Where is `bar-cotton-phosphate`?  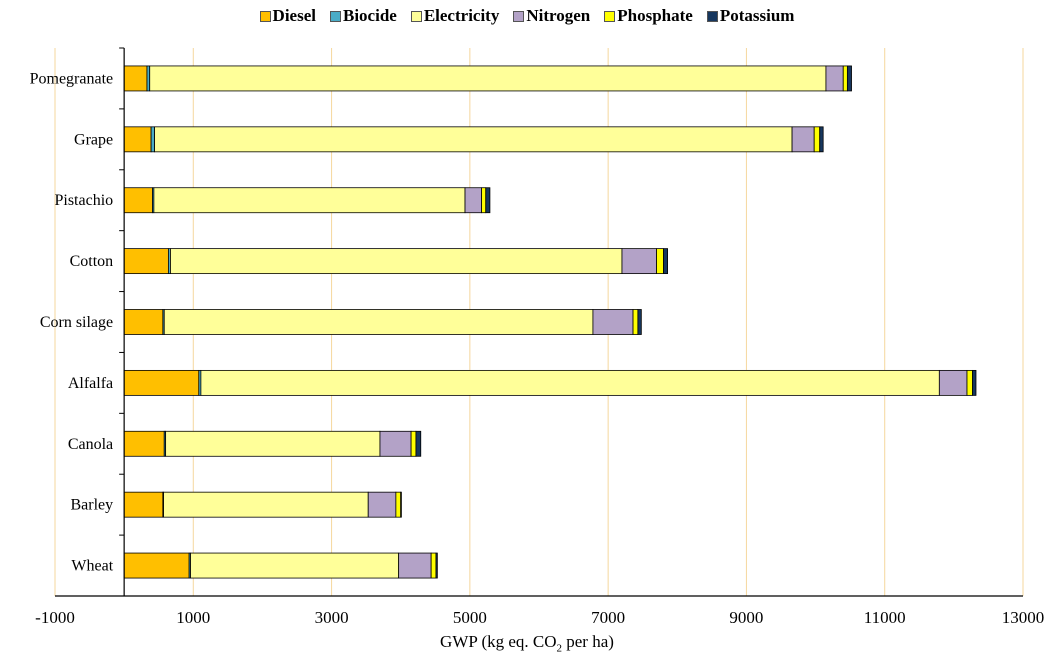
bar-cotton-phosphate is located at coordinates (660, 261).